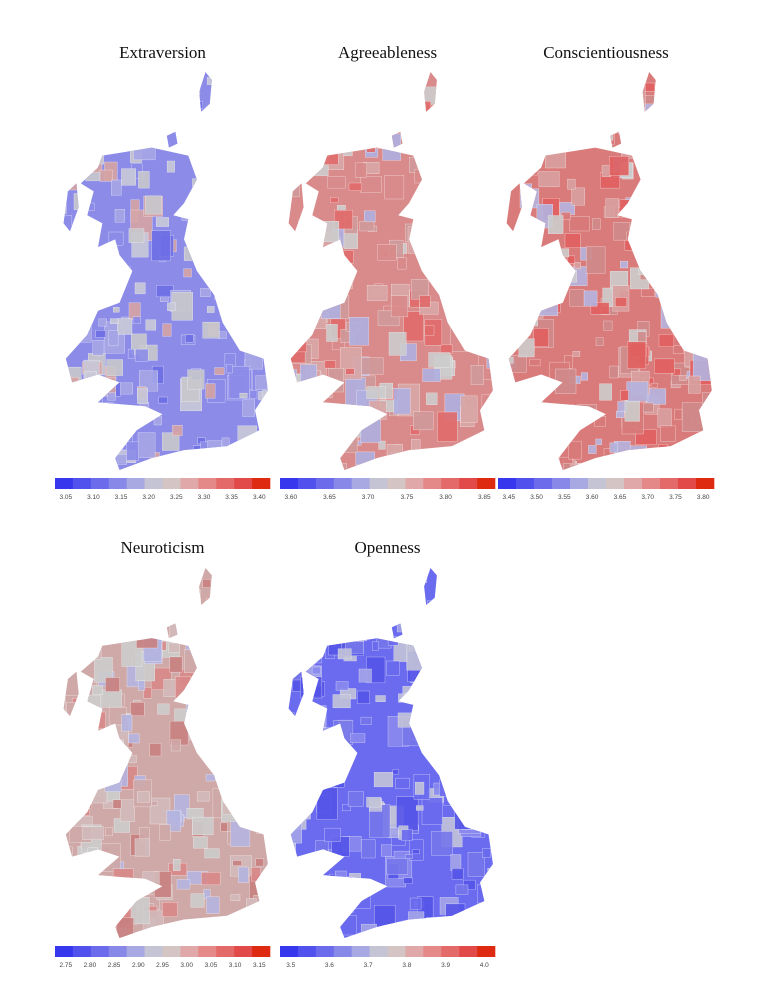 The width and height of the screenshot is (768, 990). I want to click on colorbar-tick-label: 3.60, so click(290, 497).